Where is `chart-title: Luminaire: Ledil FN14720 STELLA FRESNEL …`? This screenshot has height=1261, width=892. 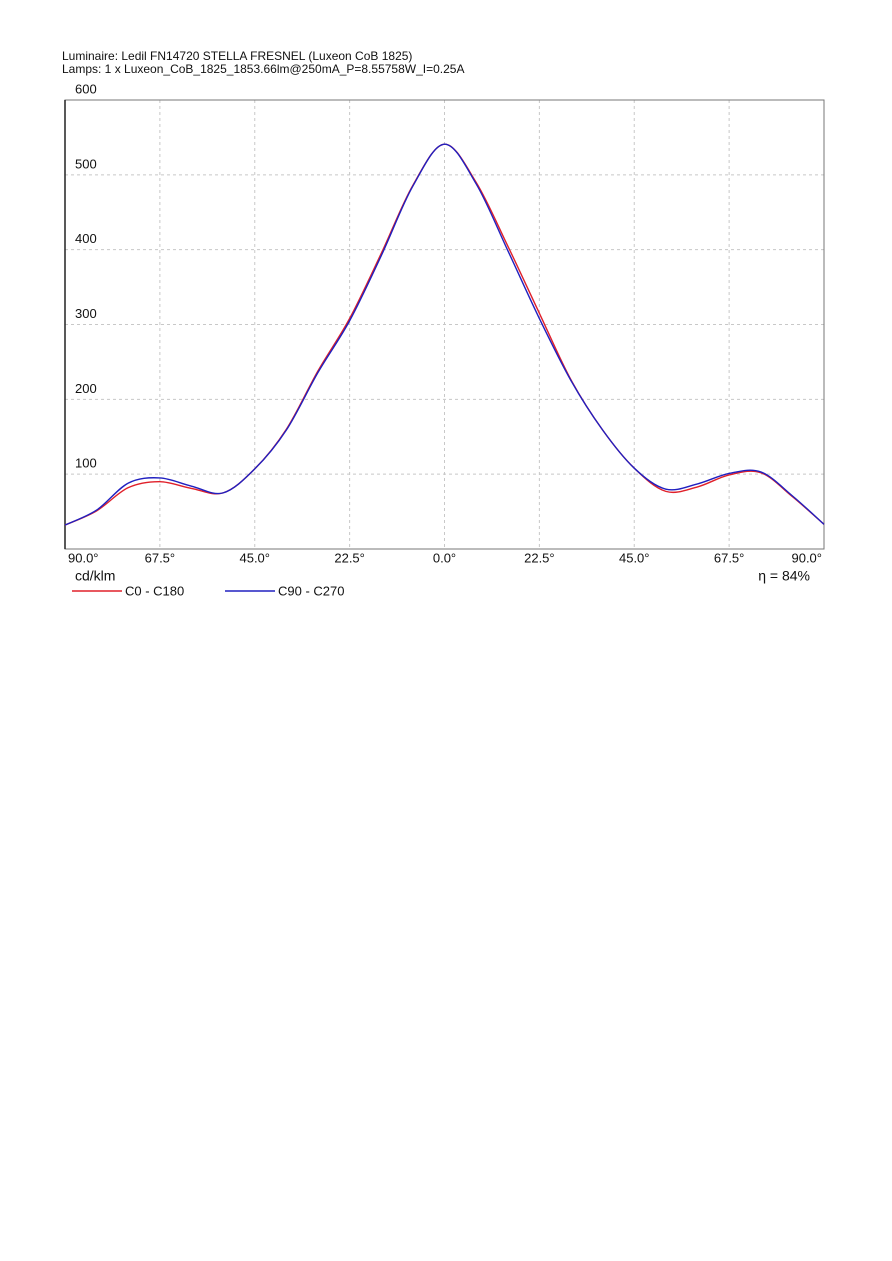
chart-title: Luminaire: Ledil FN14720 STELLA FRESNEL … is located at coordinates (237, 56).